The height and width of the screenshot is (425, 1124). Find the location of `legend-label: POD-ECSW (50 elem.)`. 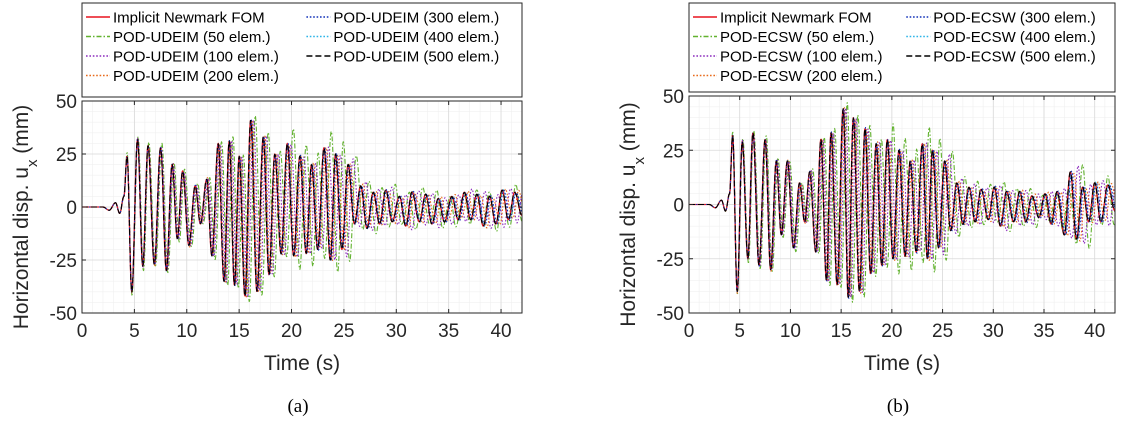

legend-label: POD-ECSW (50 elem.) is located at coordinates (797, 37).